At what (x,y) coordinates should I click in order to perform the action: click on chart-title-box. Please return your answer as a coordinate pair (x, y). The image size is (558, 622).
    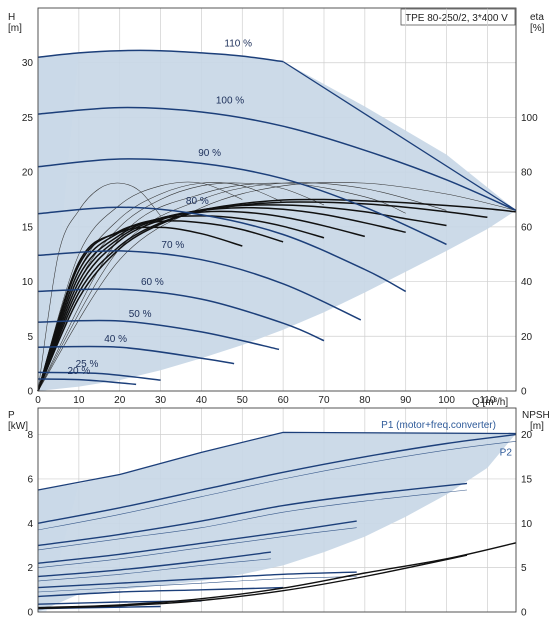
    Looking at the image, I should click on (458, 17).